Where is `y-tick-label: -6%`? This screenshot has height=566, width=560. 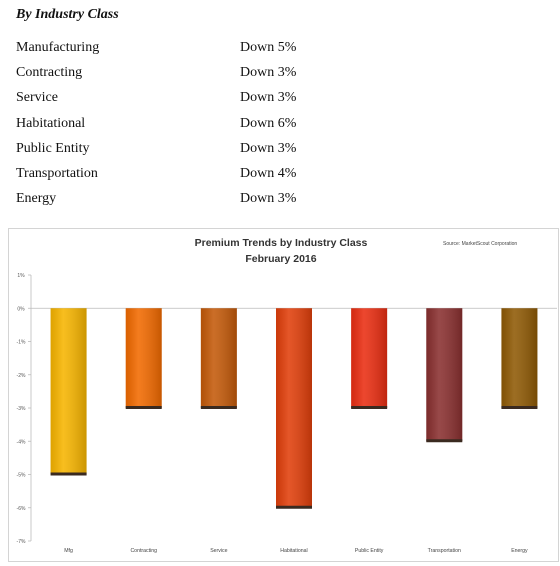 y-tick-label: -6% is located at coordinates (21, 509).